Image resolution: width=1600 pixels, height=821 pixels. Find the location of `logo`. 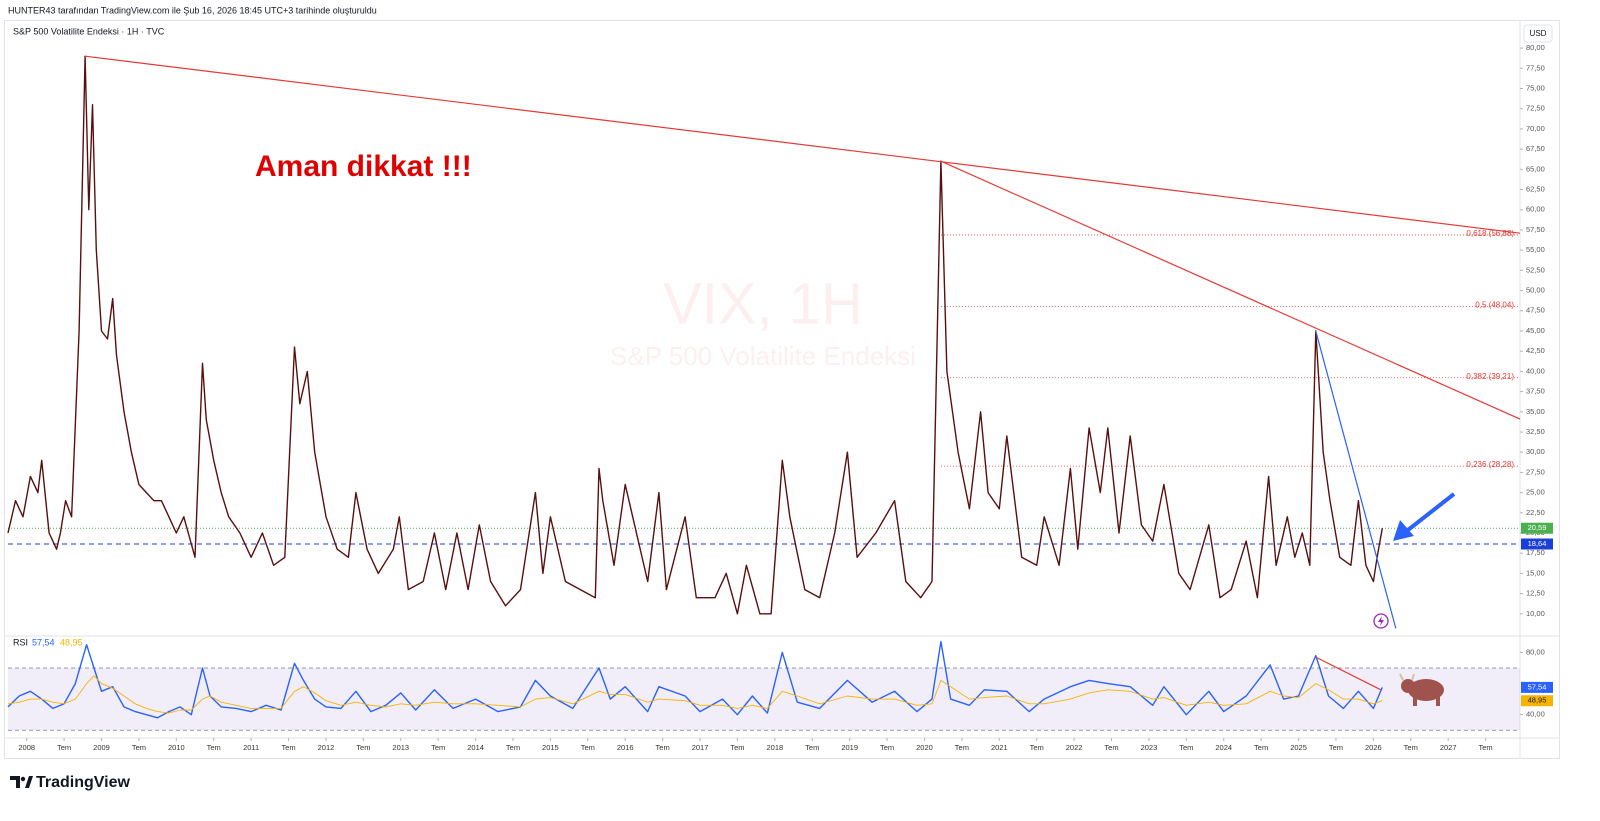

logo is located at coordinates (21, 782).